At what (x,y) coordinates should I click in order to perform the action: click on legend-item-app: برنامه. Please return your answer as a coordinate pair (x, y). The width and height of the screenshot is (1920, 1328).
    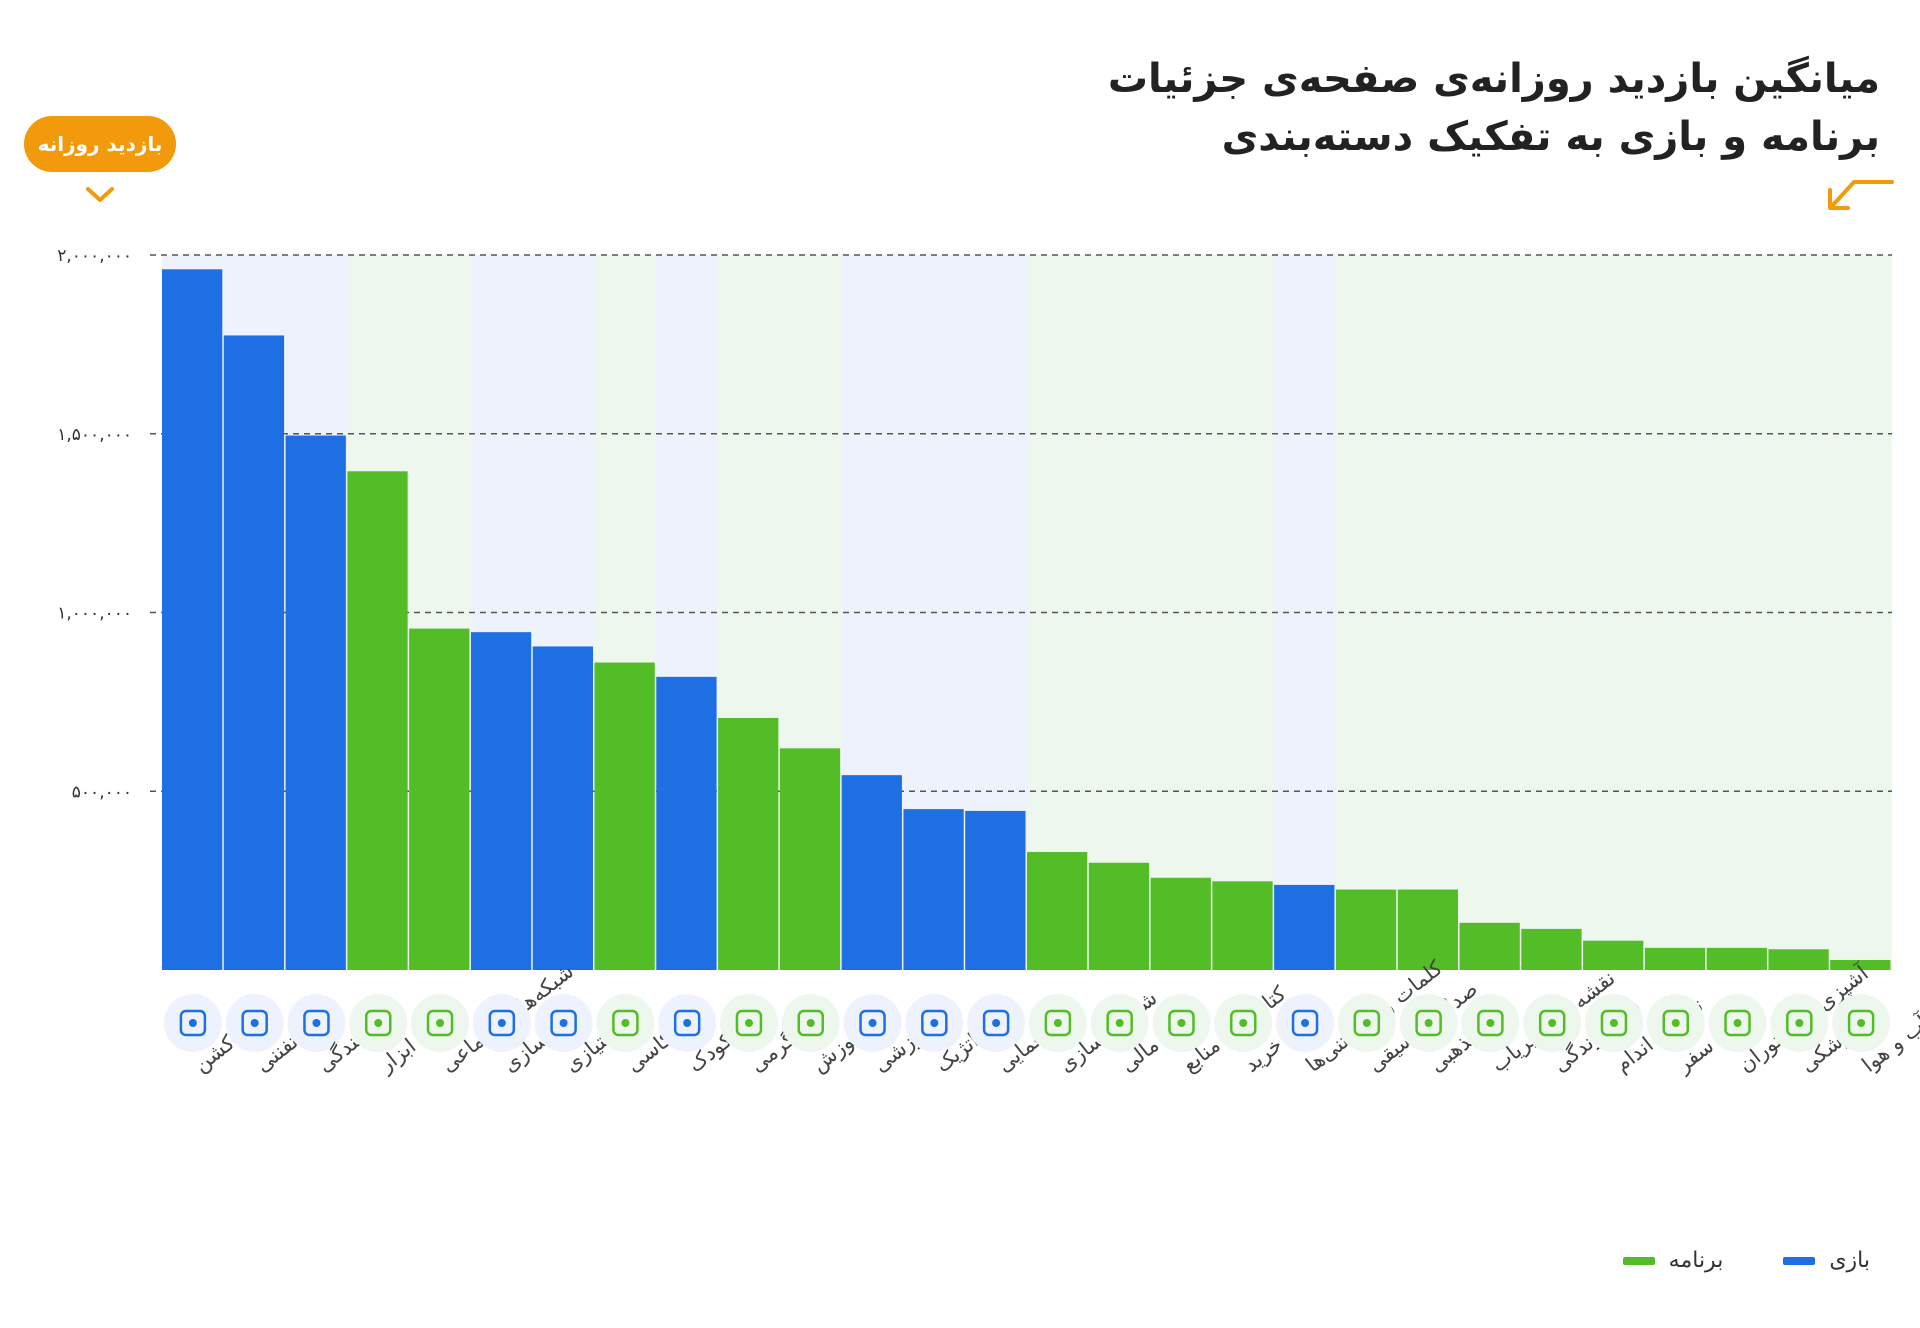
    Looking at the image, I should click on (1673, 1260).